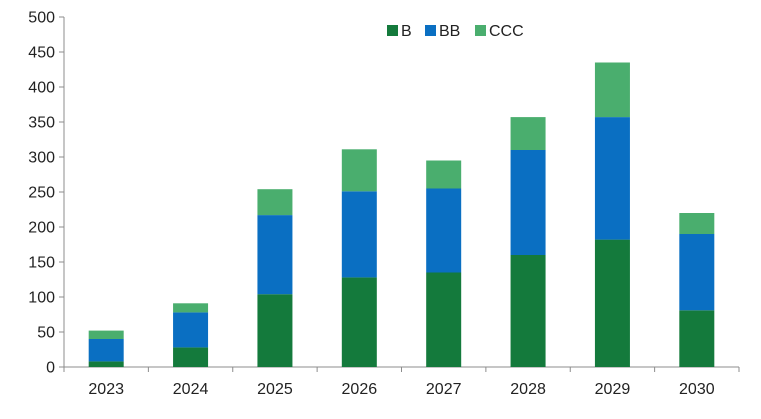 The width and height of the screenshot is (761, 419). What do you see at coordinates (41, 53) in the screenshot?
I see `y-tick-label: 450` at bounding box center [41, 53].